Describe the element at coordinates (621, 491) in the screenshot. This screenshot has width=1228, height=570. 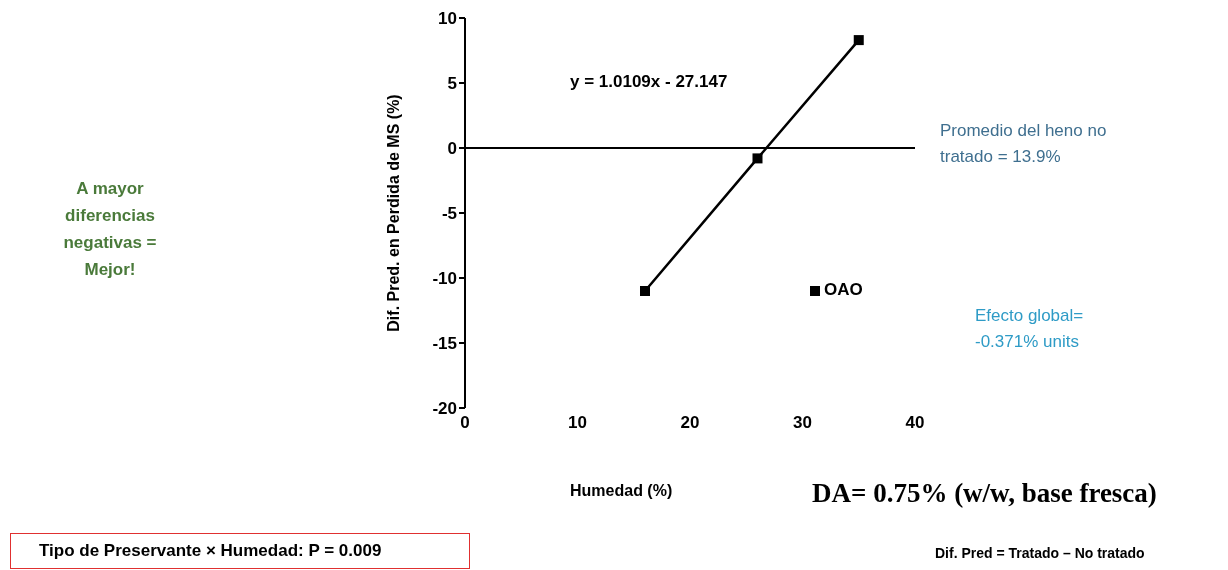
I see `x-axis-title: Humedad (%)` at that location.